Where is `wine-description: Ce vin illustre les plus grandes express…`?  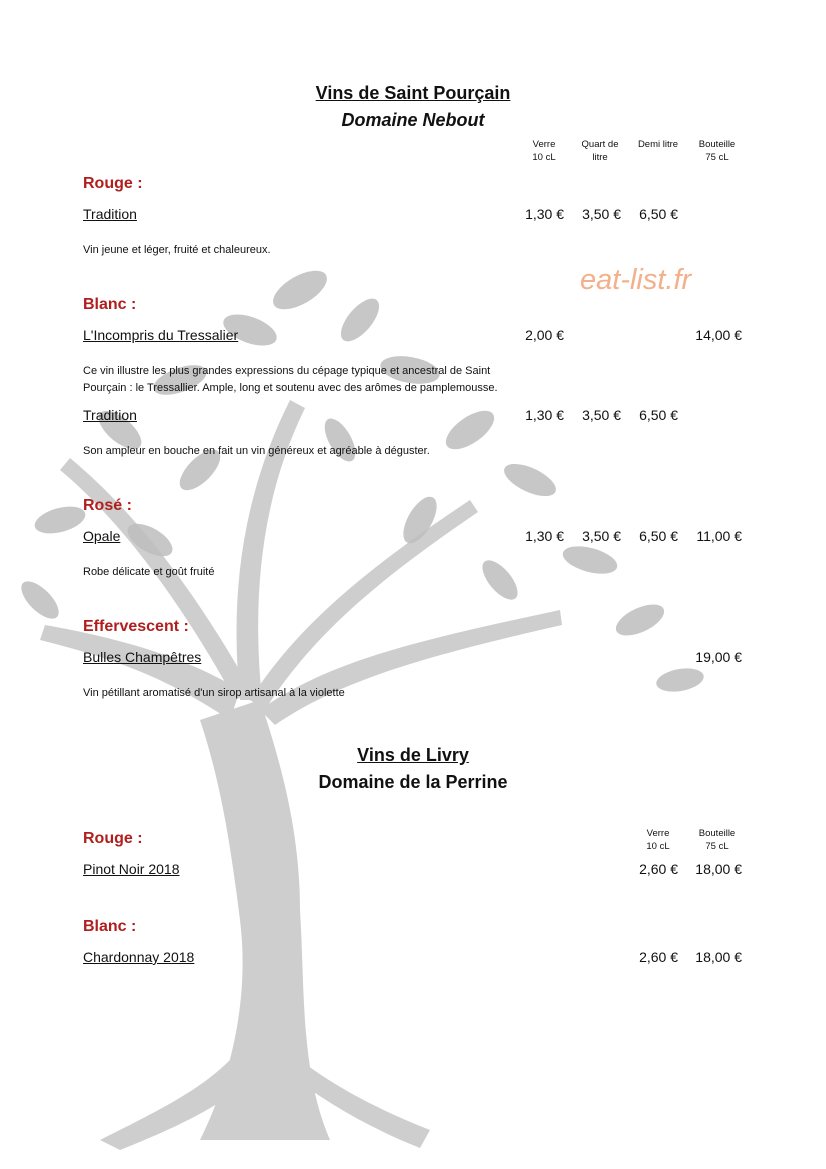
wine-description: Ce vin illustre les plus grandes express… is located at coordinates (290, 379).